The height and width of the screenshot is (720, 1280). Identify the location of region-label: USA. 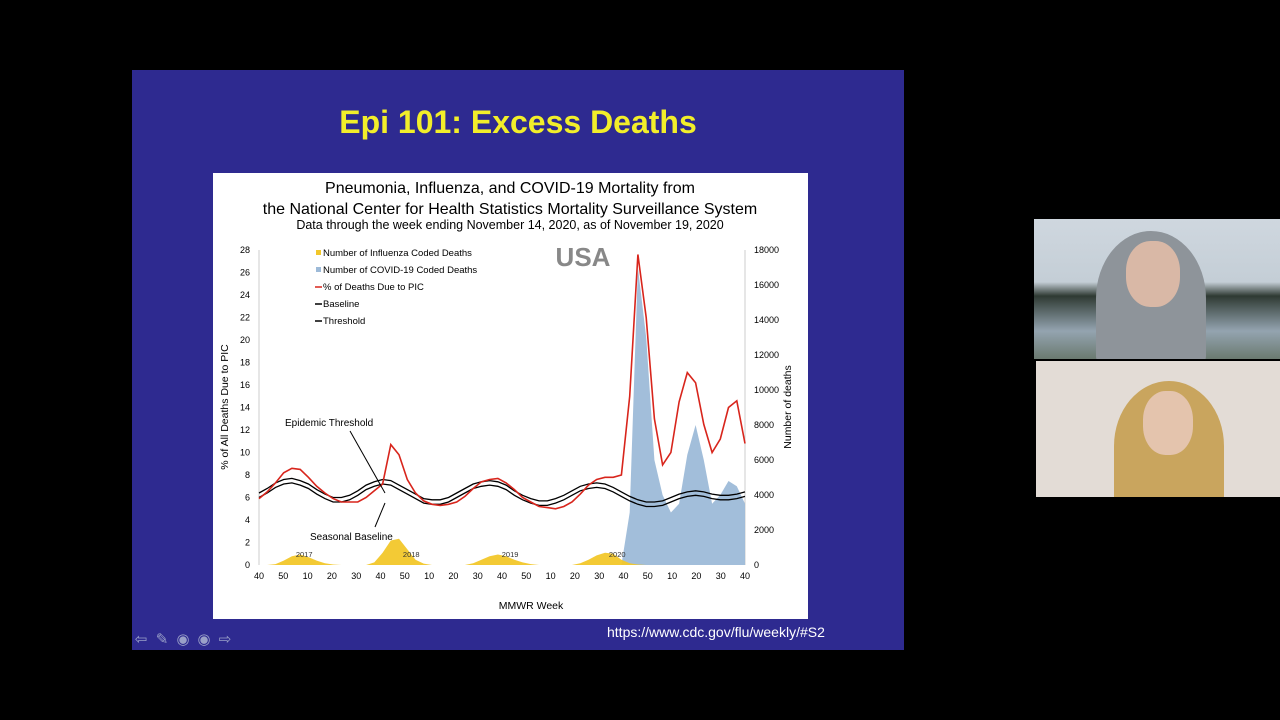
(583, 257).